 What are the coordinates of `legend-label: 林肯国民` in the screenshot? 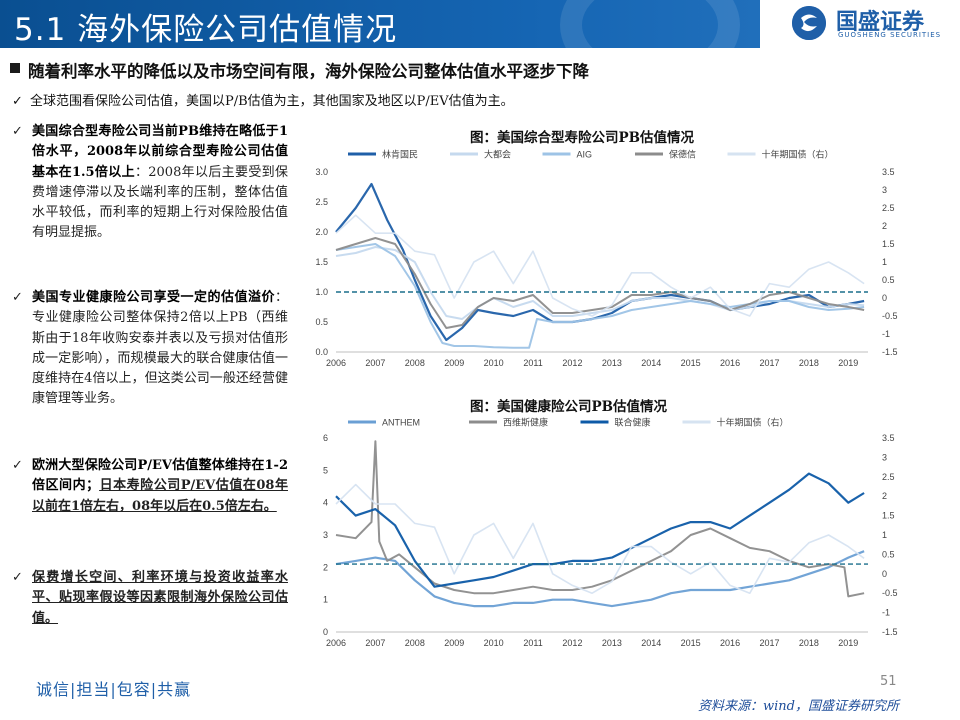 It's located at (400, 154).